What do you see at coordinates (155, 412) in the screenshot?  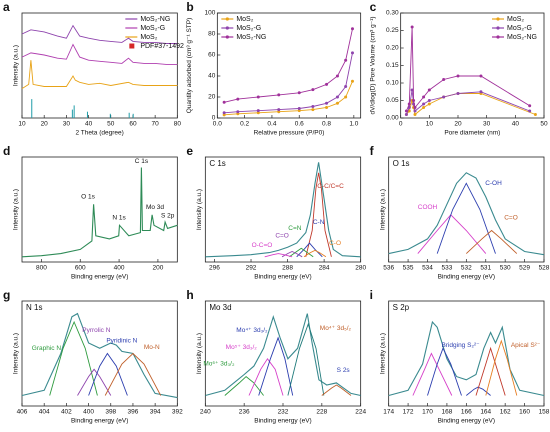 I see `x-tick-label: 394` at bounding box center [155, 412].